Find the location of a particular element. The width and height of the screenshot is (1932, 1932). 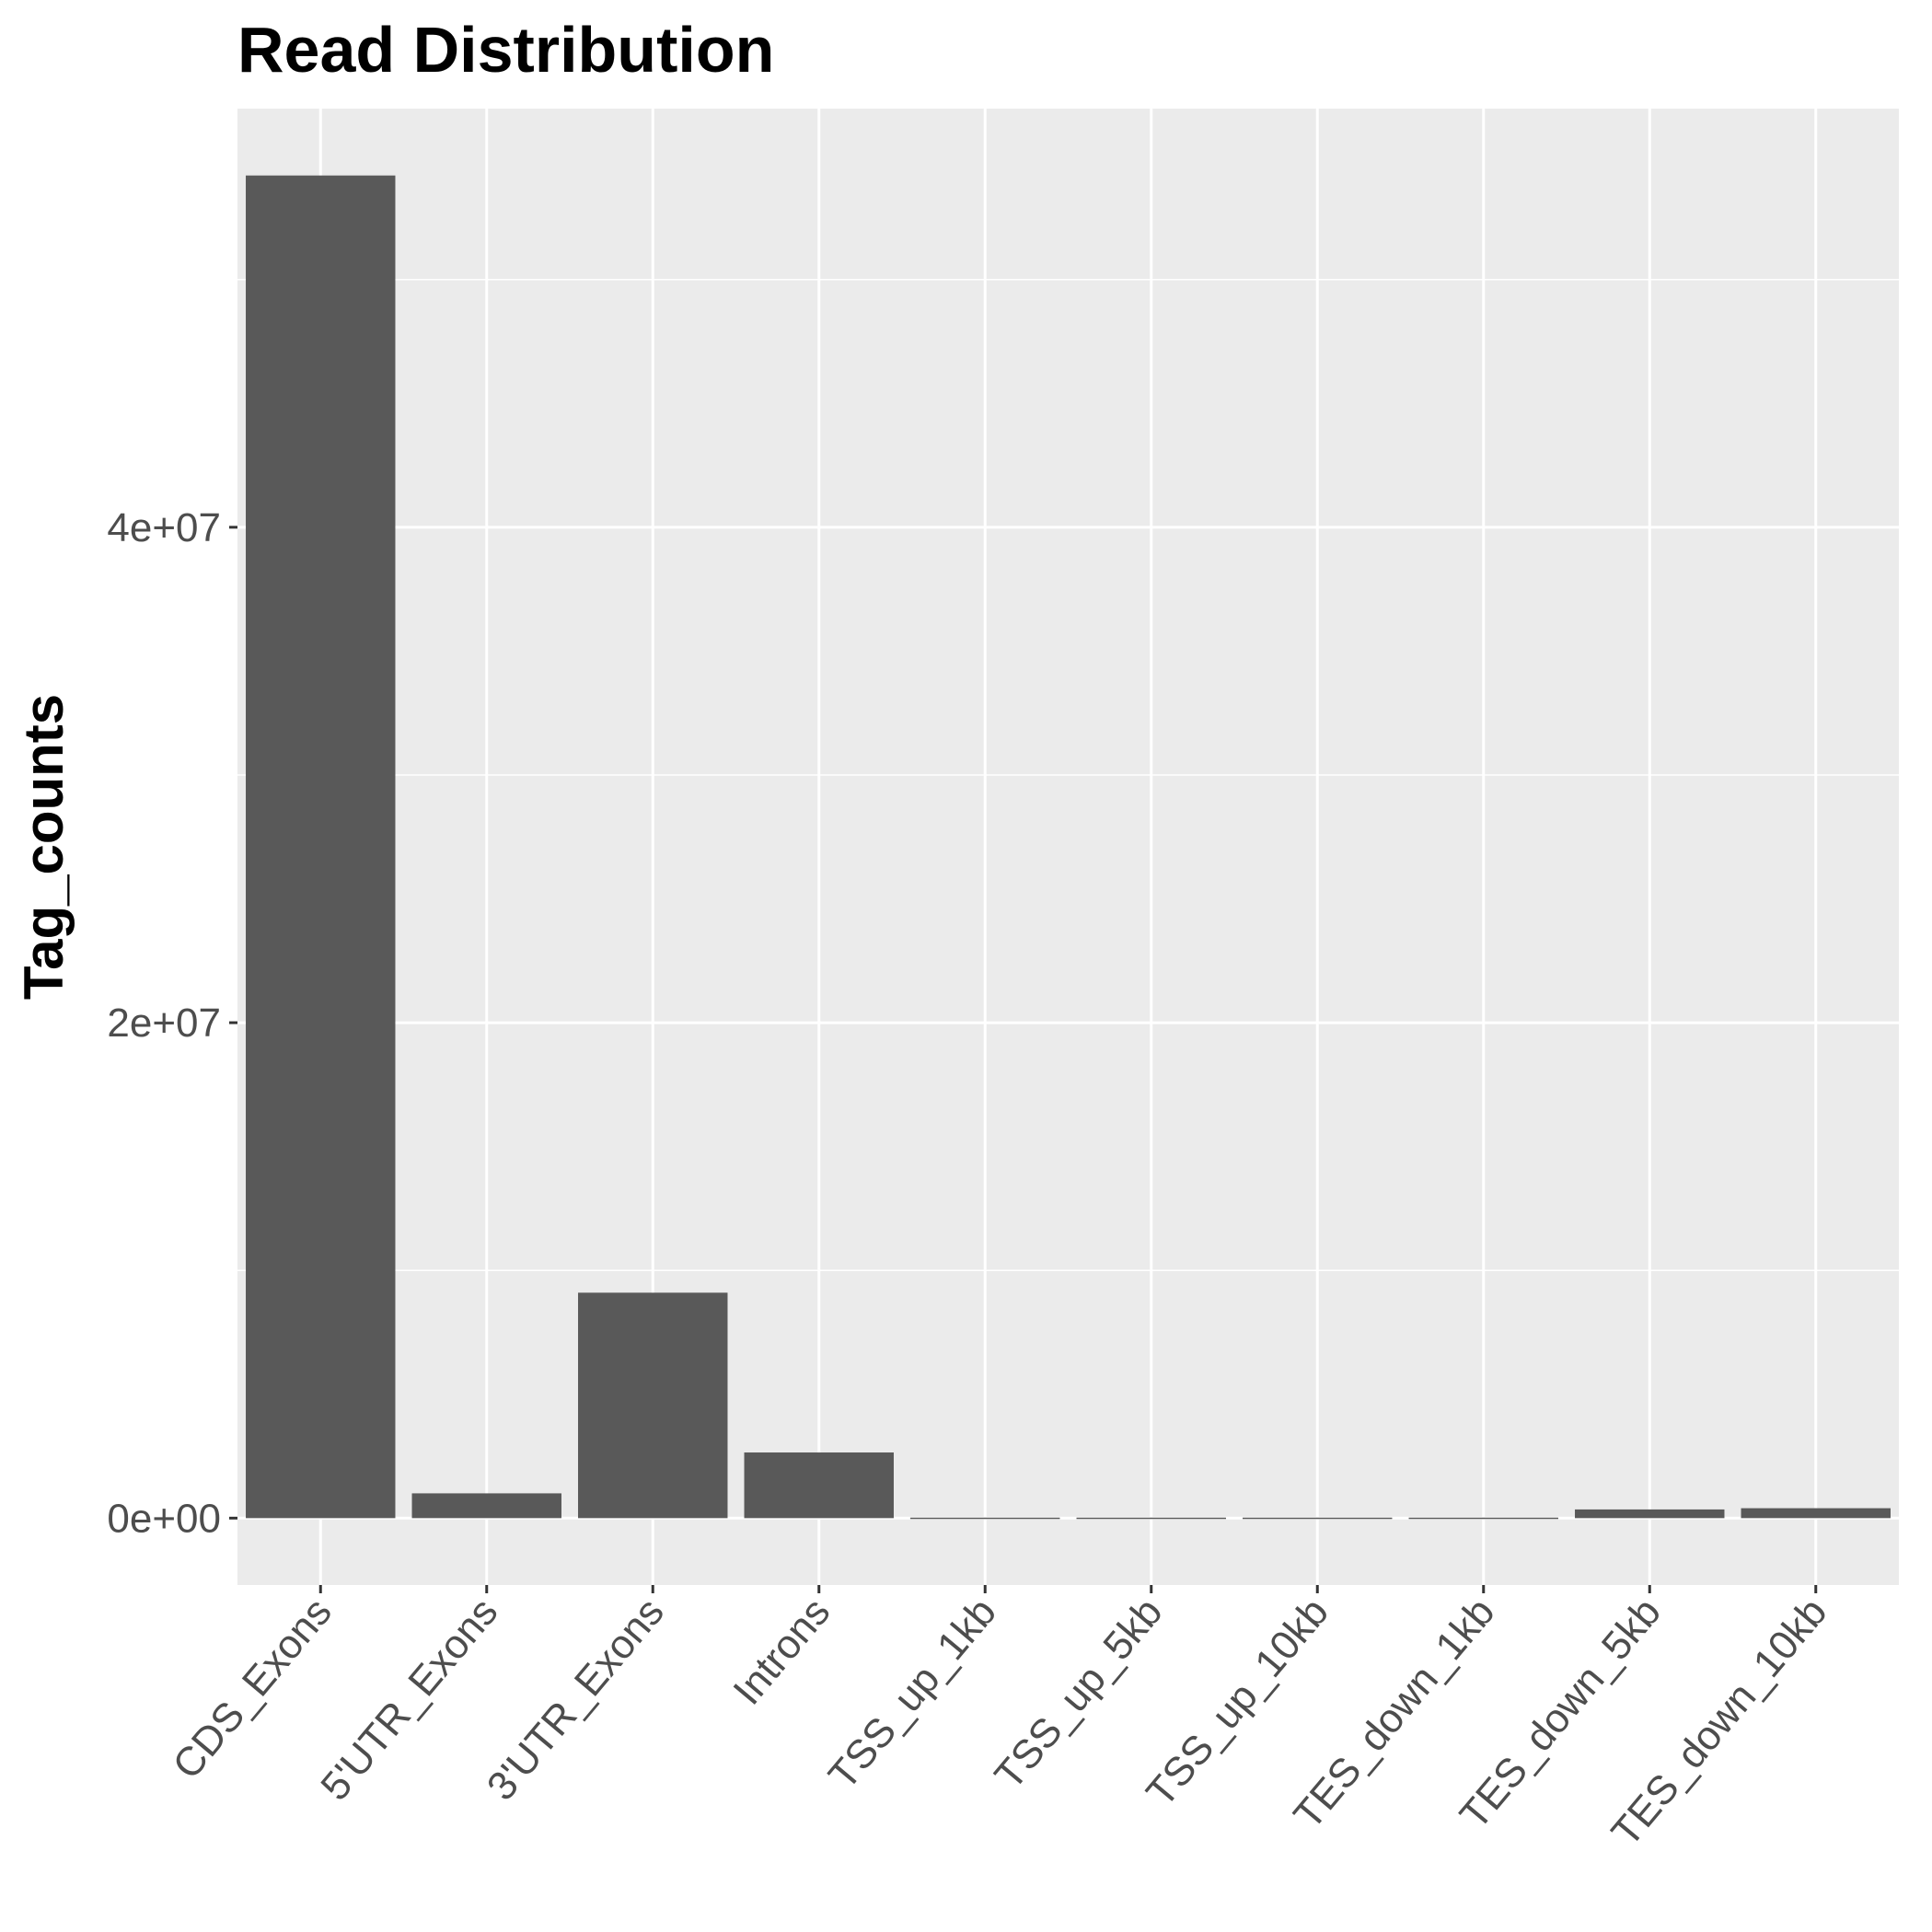

y-axis: 0e+00 2e+07 4e+07 is located at coordinates (172, 1023).